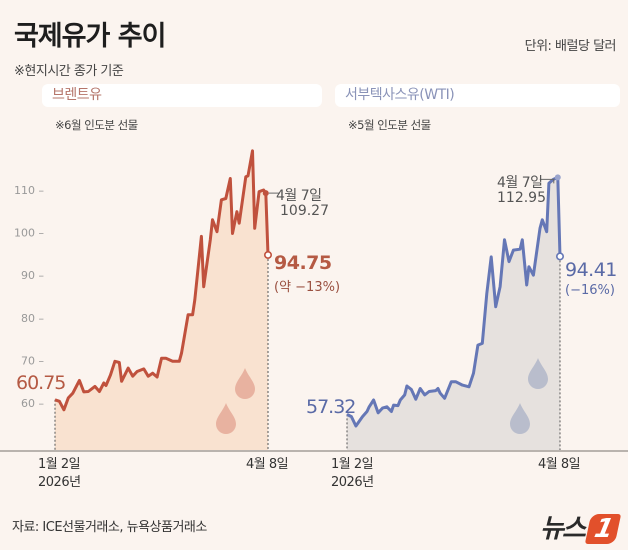 The image size is (628, 550). What do you see at coordinates (303, 263) in the screenshot?
I see `brent-end-value: 94.75` at bounding box center [303, 263].